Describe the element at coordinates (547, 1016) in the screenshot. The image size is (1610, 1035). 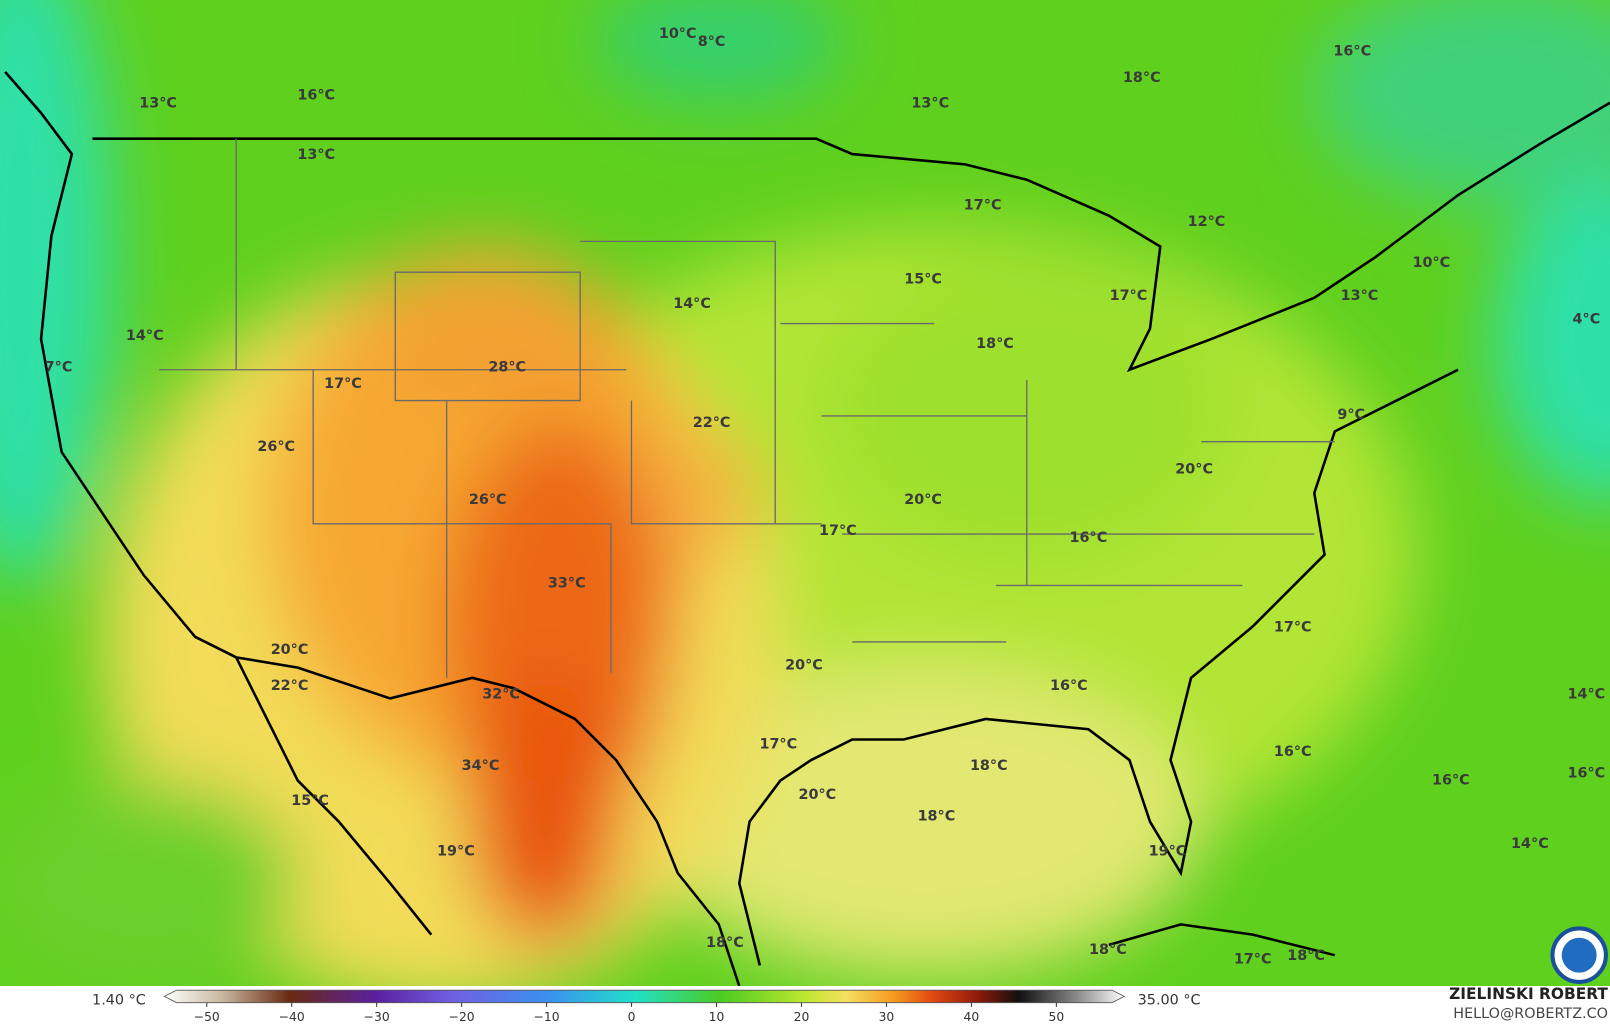
I see `colorbar-tick-label: −10` at that location.